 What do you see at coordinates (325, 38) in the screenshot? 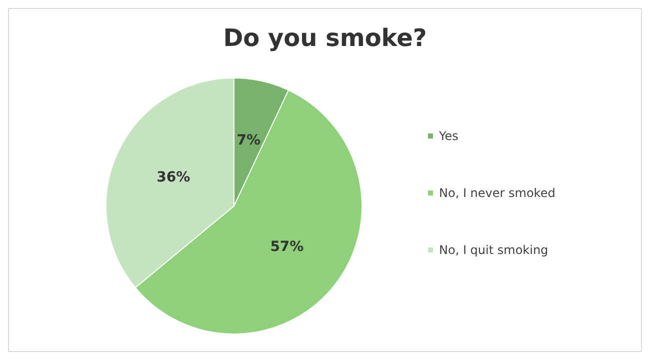
I see `chart-title: Do you smoke?` at bounding box center [325, 38].